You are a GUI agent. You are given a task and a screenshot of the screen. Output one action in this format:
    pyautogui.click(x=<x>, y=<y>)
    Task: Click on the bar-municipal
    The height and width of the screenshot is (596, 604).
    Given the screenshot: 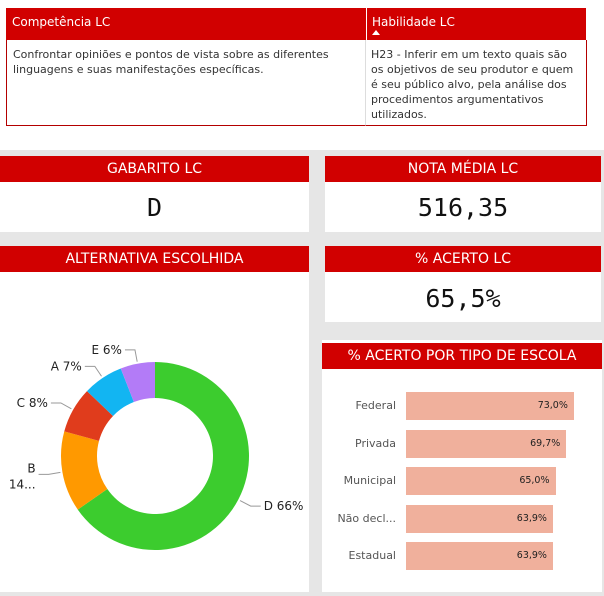 What is the action you would take?
    pyautogui.click(x=481, y=481)
    